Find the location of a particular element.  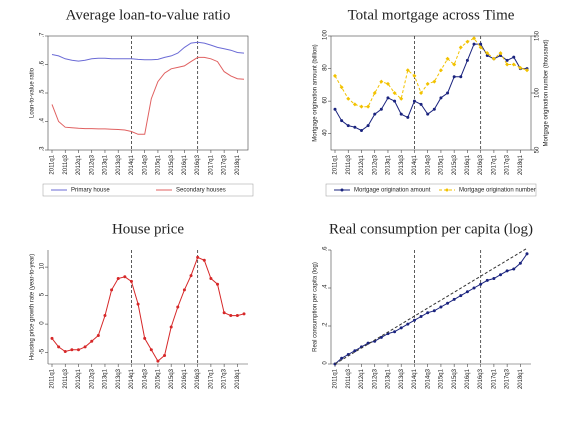

y-tick-label: 40 is located at coordinates (326, 132).